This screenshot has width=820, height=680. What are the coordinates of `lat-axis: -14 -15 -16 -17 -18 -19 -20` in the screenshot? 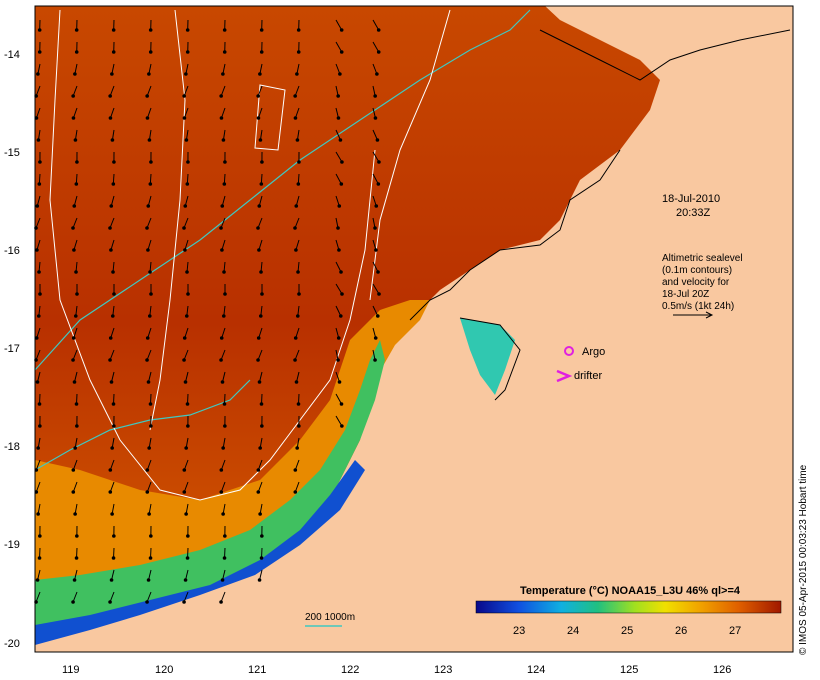 It's located at (12, 349).